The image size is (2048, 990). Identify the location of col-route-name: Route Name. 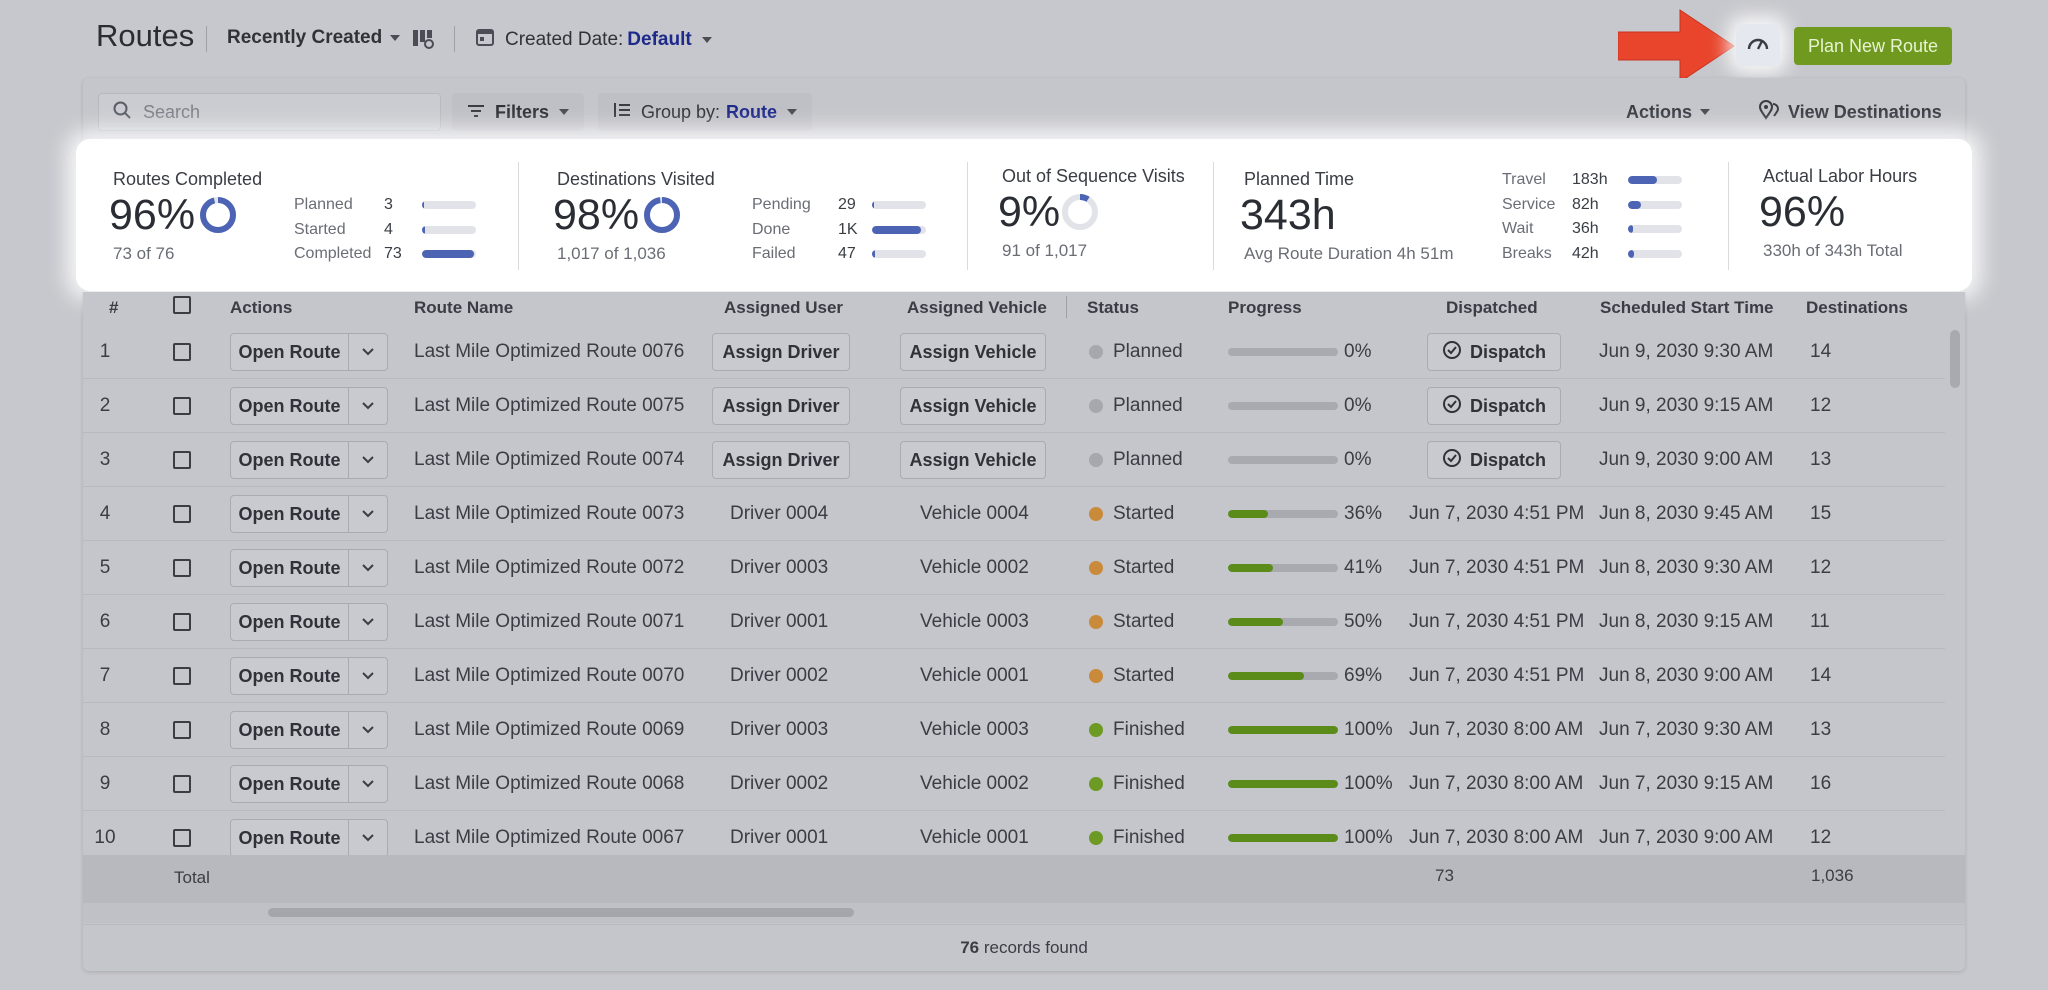
(464, 307).